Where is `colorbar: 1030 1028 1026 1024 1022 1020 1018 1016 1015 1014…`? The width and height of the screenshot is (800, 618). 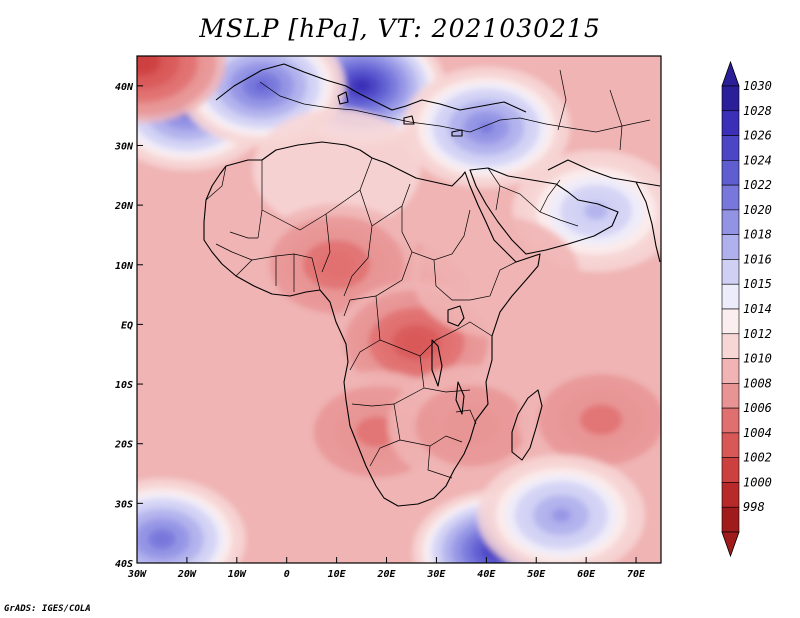
colorbar: 1030 1028 1026 1024 1022 1020 1018 1016 1015 1014… is located at coordinates (746, 309).